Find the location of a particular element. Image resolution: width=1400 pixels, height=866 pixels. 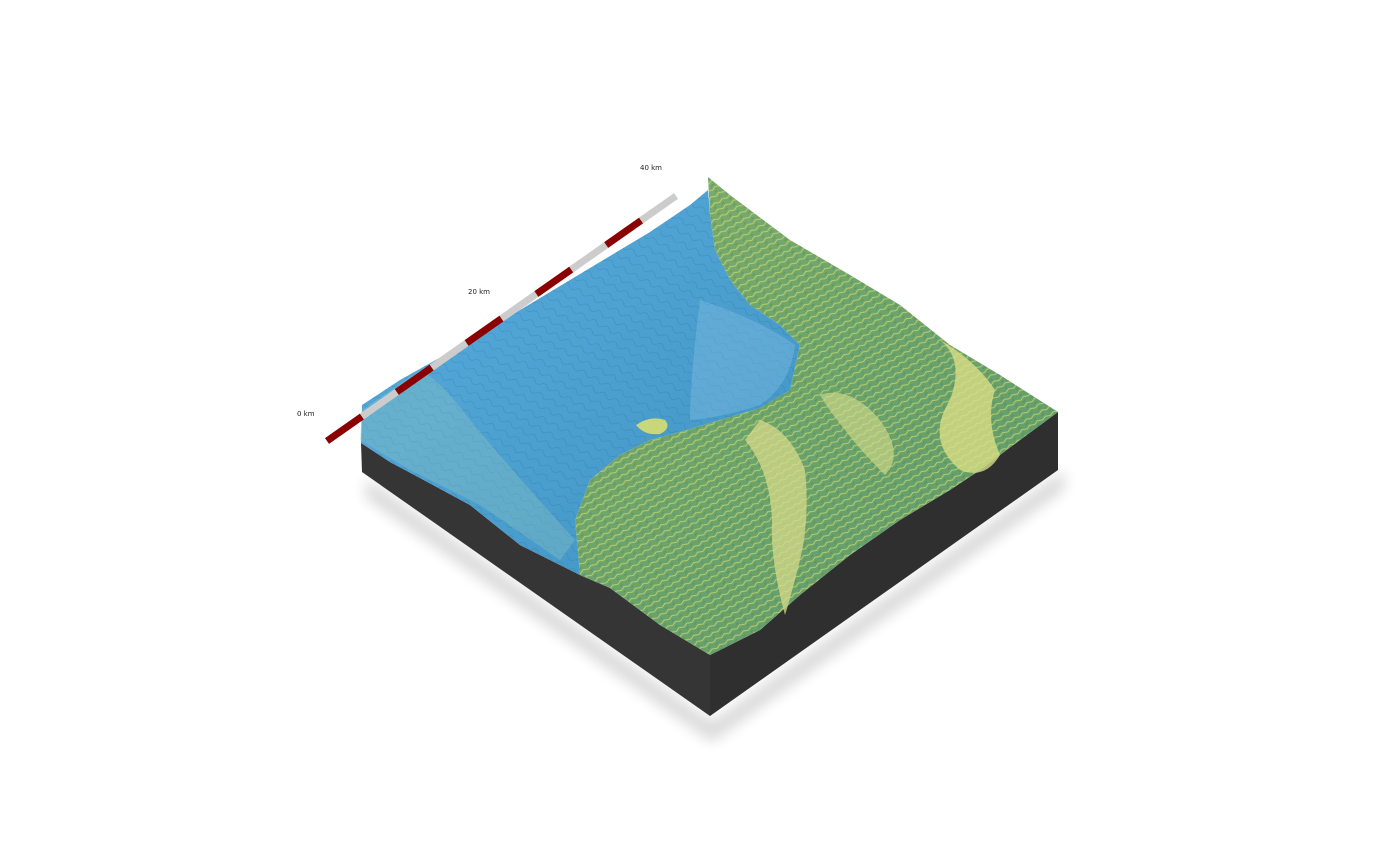

terrain-block-left-side is located at coordinates (535, 579).